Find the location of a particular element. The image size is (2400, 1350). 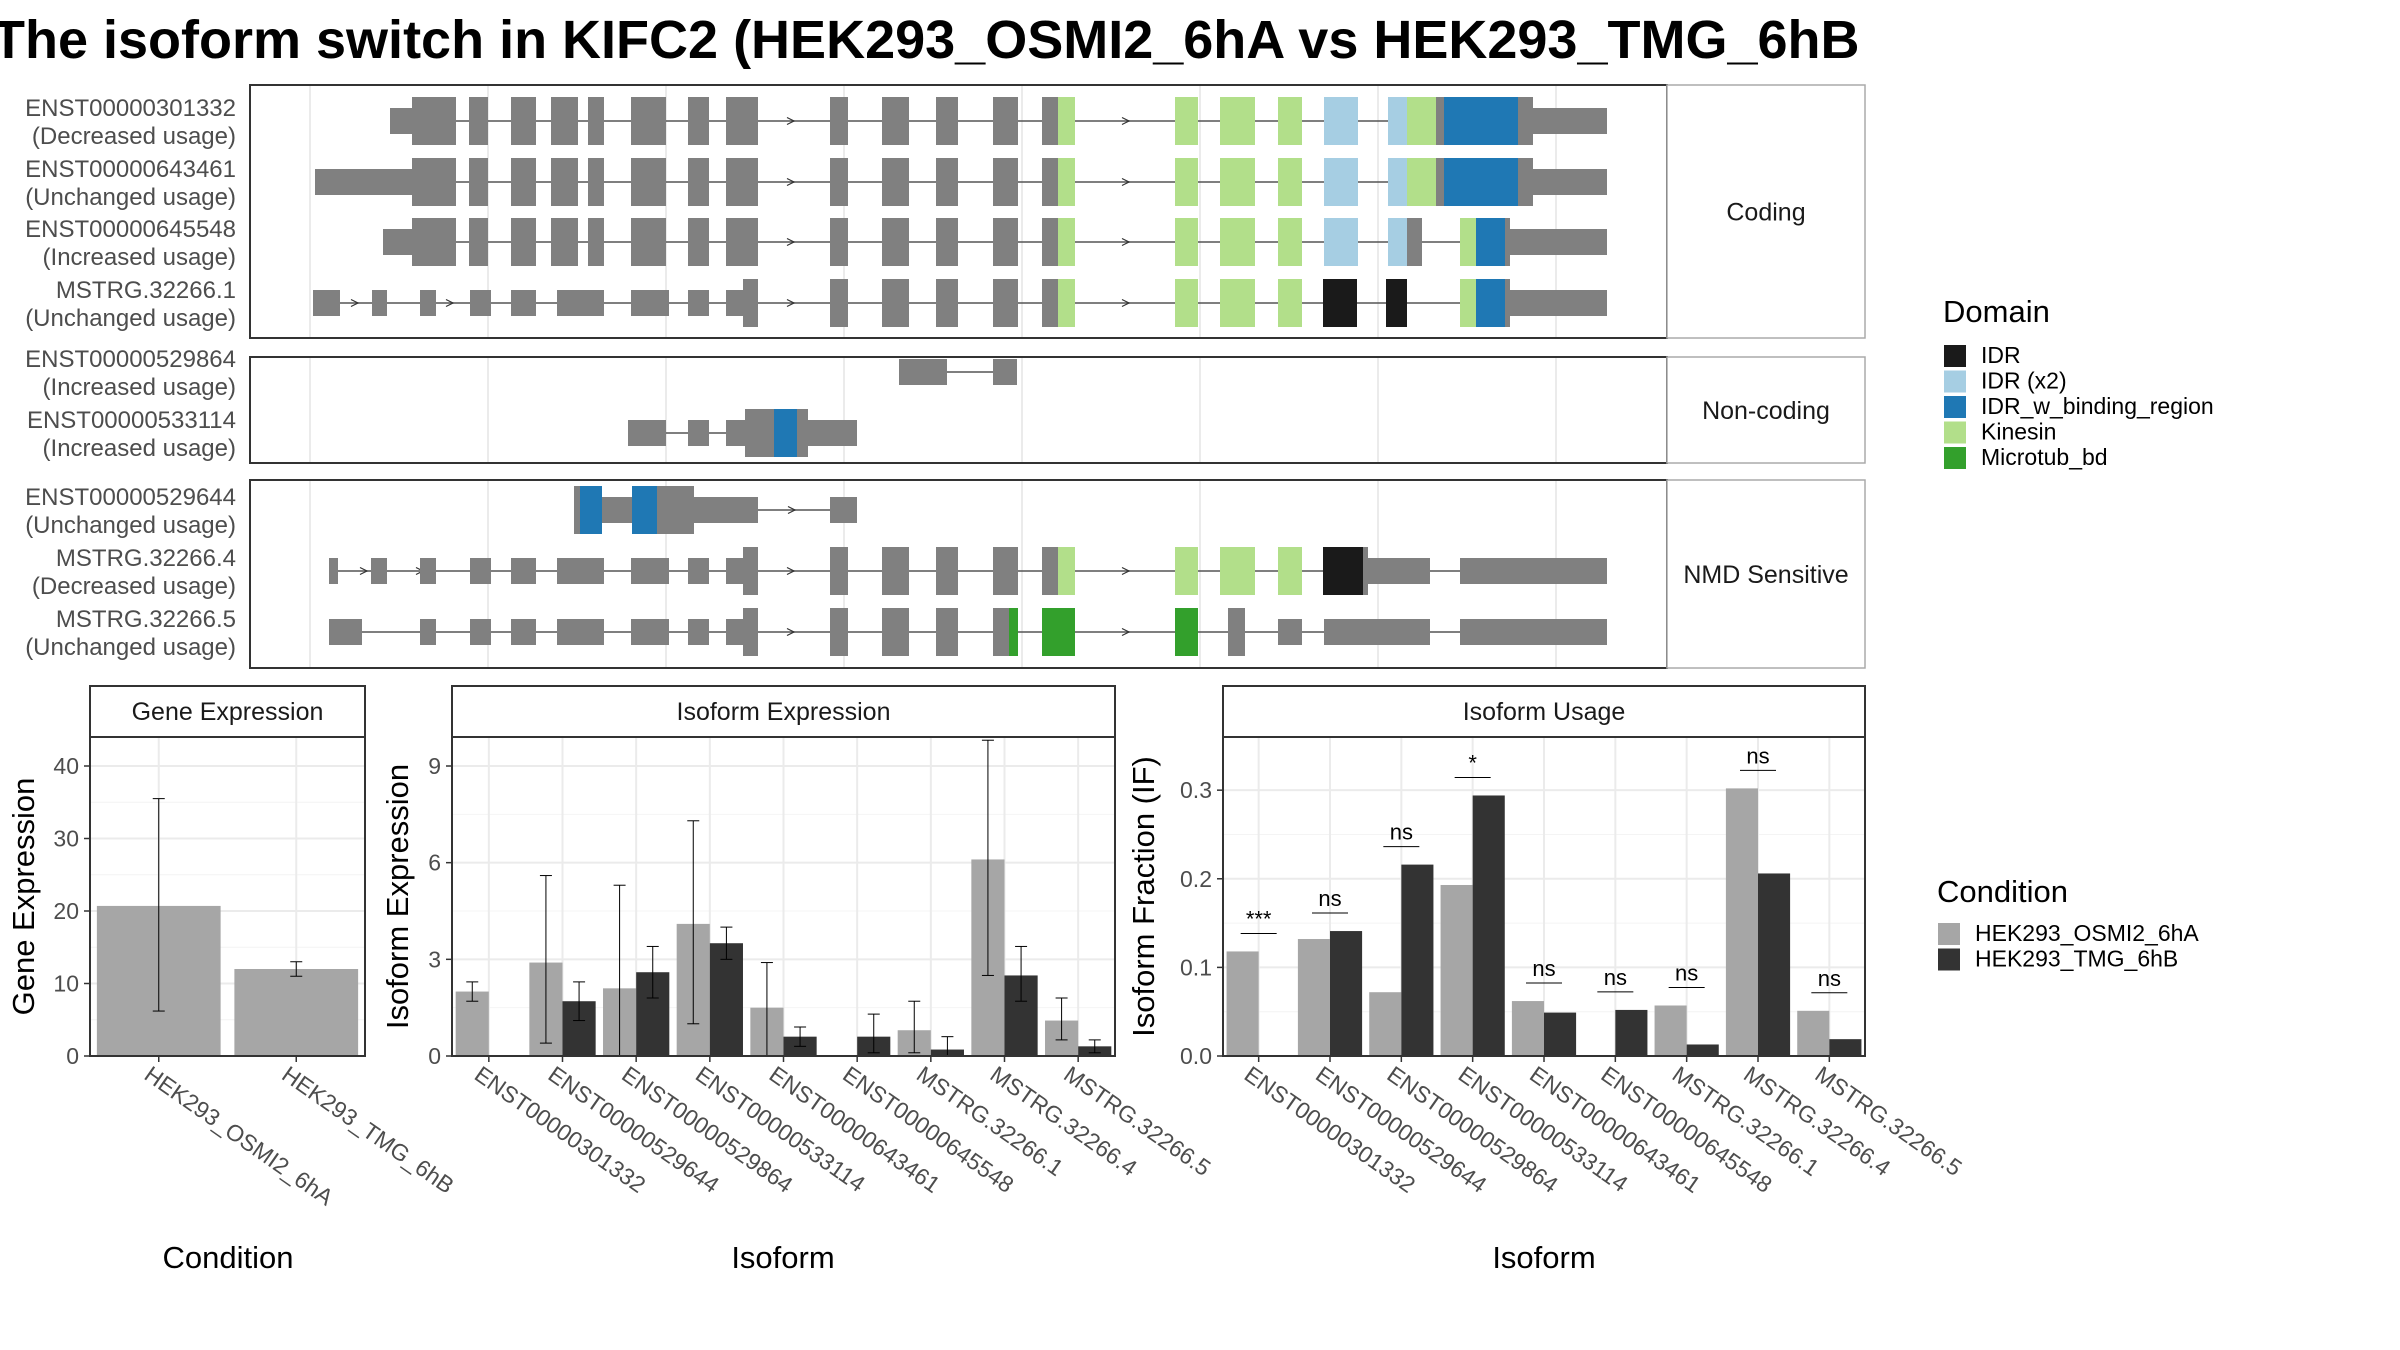

y-axis-title: Isoform Expression is located at coordinates (397, 896).